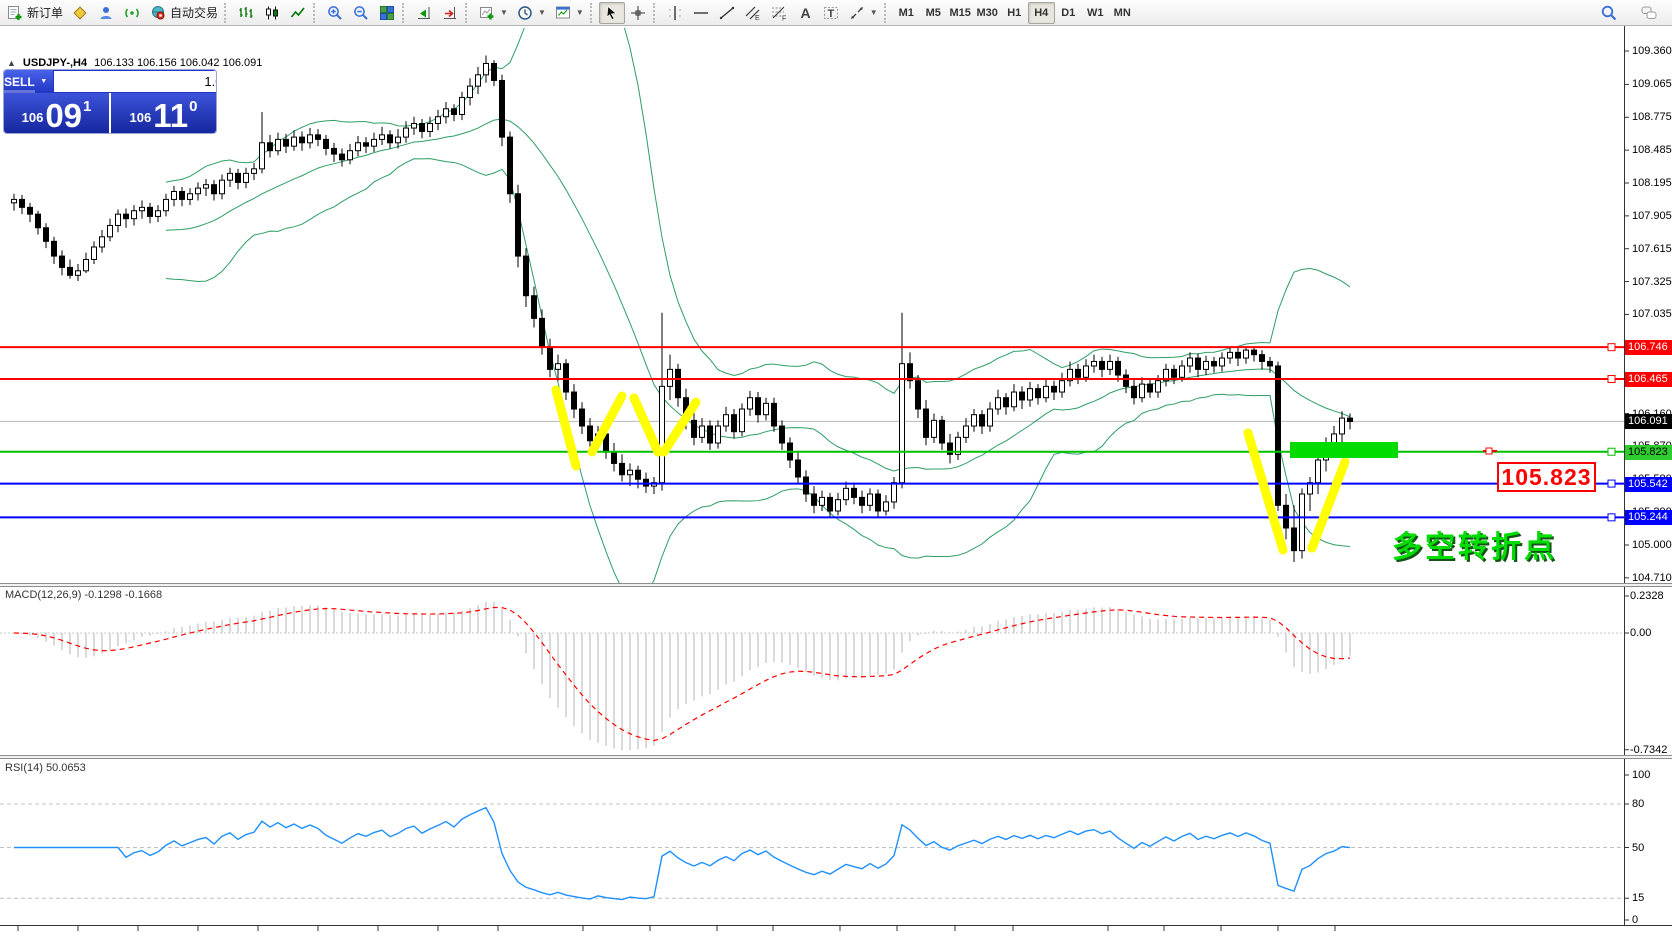 This screenshot has width=1672, height=949. I want to click on zoom-out-button, so click(361, 13).